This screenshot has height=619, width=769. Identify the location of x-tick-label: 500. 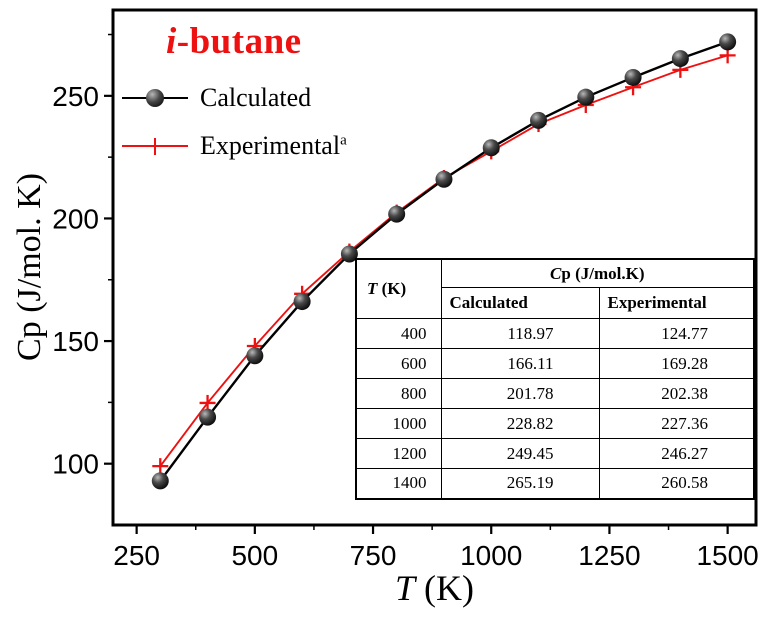
(254, 555).